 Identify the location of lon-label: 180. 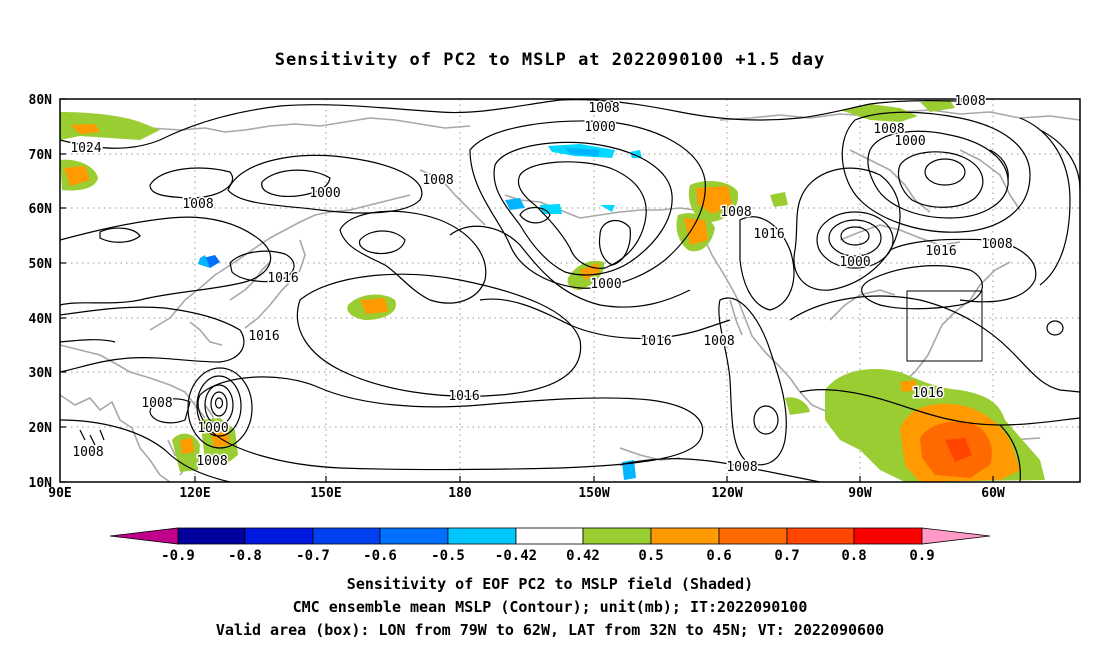
(460, 493).